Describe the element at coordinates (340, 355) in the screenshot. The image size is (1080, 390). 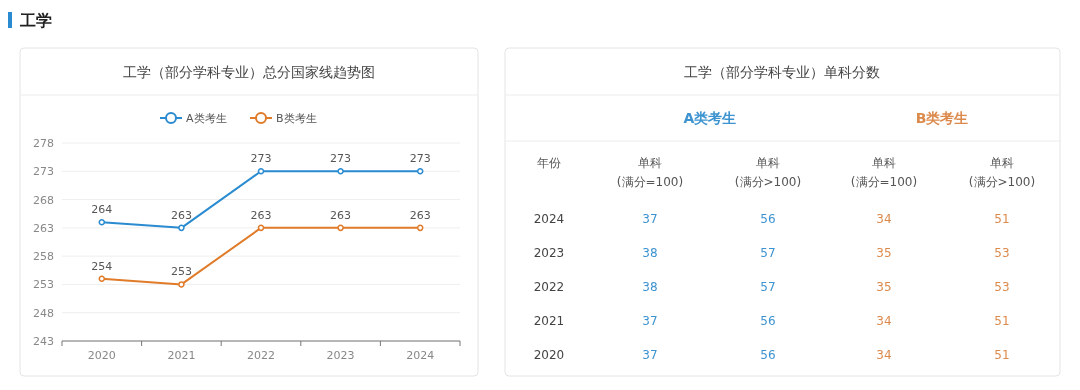
I see `x-tick-label: 2023` at that location.